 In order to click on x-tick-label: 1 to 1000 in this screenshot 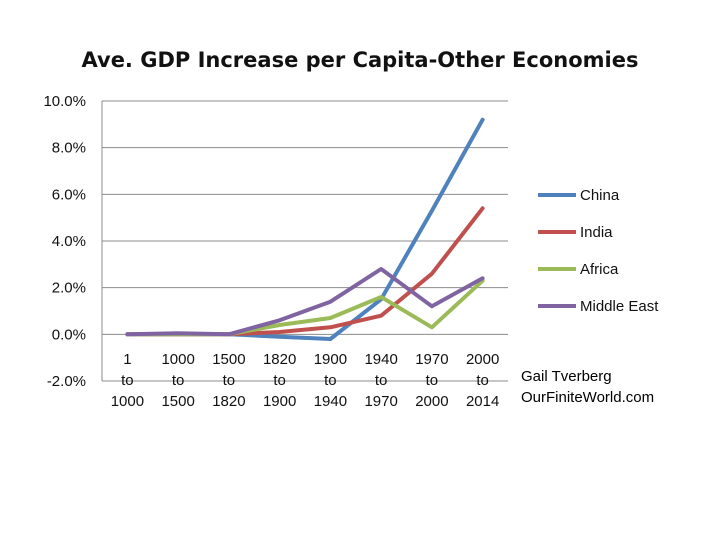, I will do `click(127, 380)`.